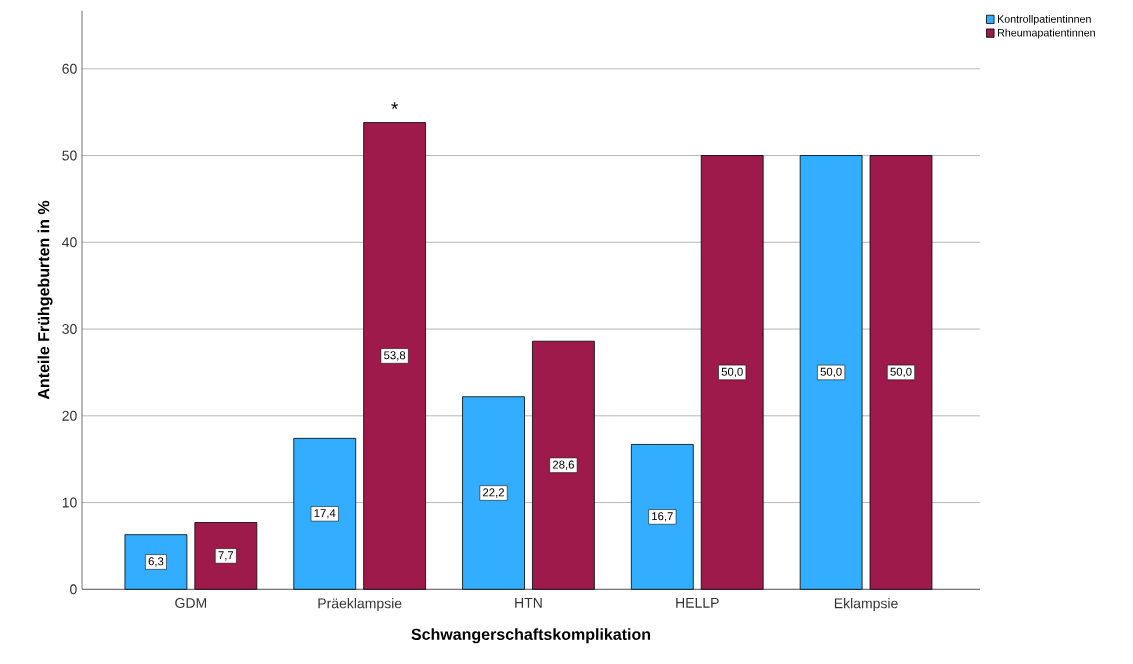 This screenshot has height=664, width=1133. What do you see at coordinates (73, 589) in the screenshot?
I see `y-tick-label: 0` at bounding box center [73, 589].